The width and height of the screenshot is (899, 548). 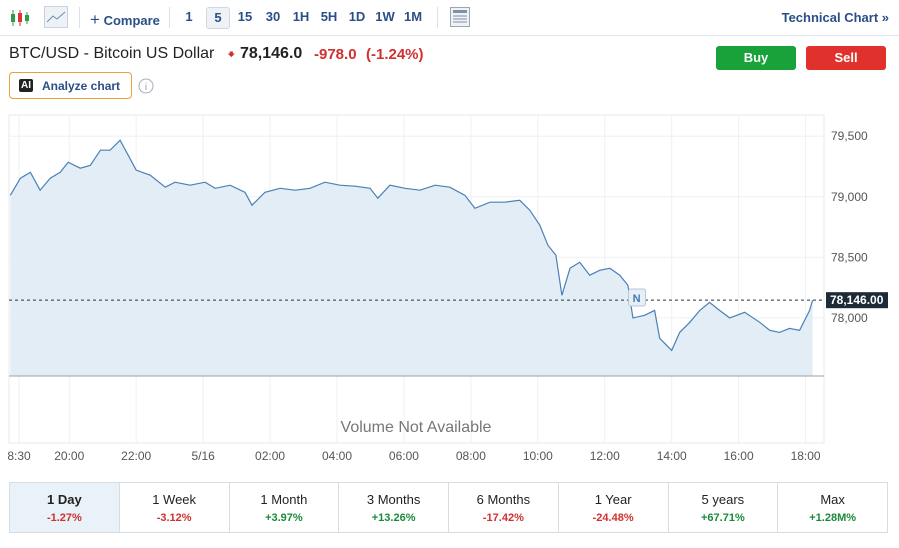 I want to click on instrument-name: BTC/USD - Bitcoin US Dollar, so click(x=112, y=53).